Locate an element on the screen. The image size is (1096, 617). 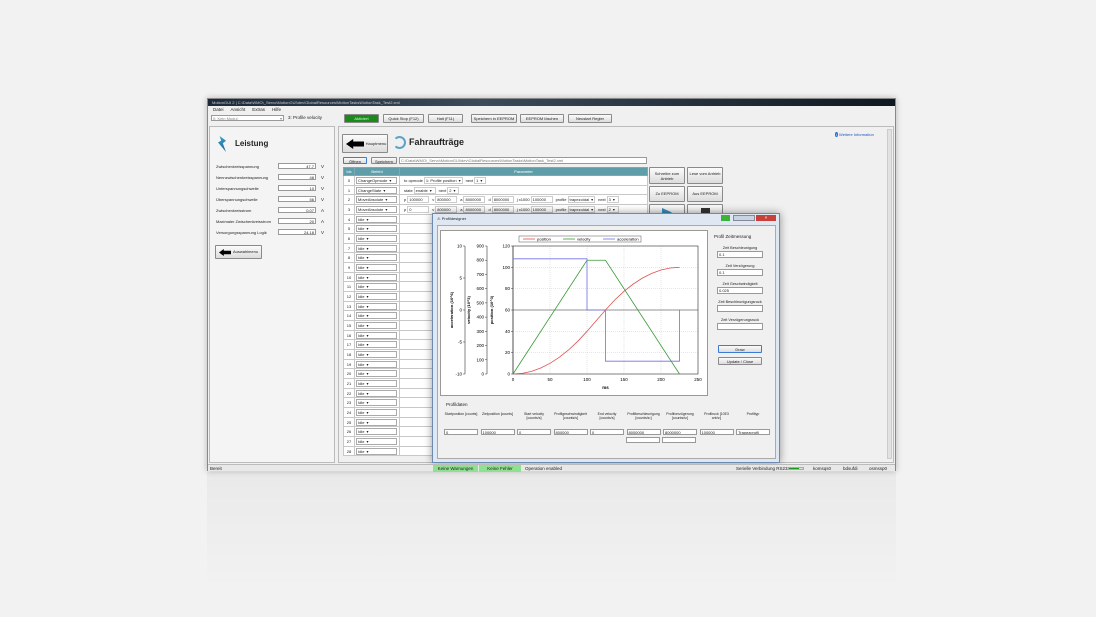
clear-eeprom-button: EEPROM löschen is located at coordinates (542, 118).